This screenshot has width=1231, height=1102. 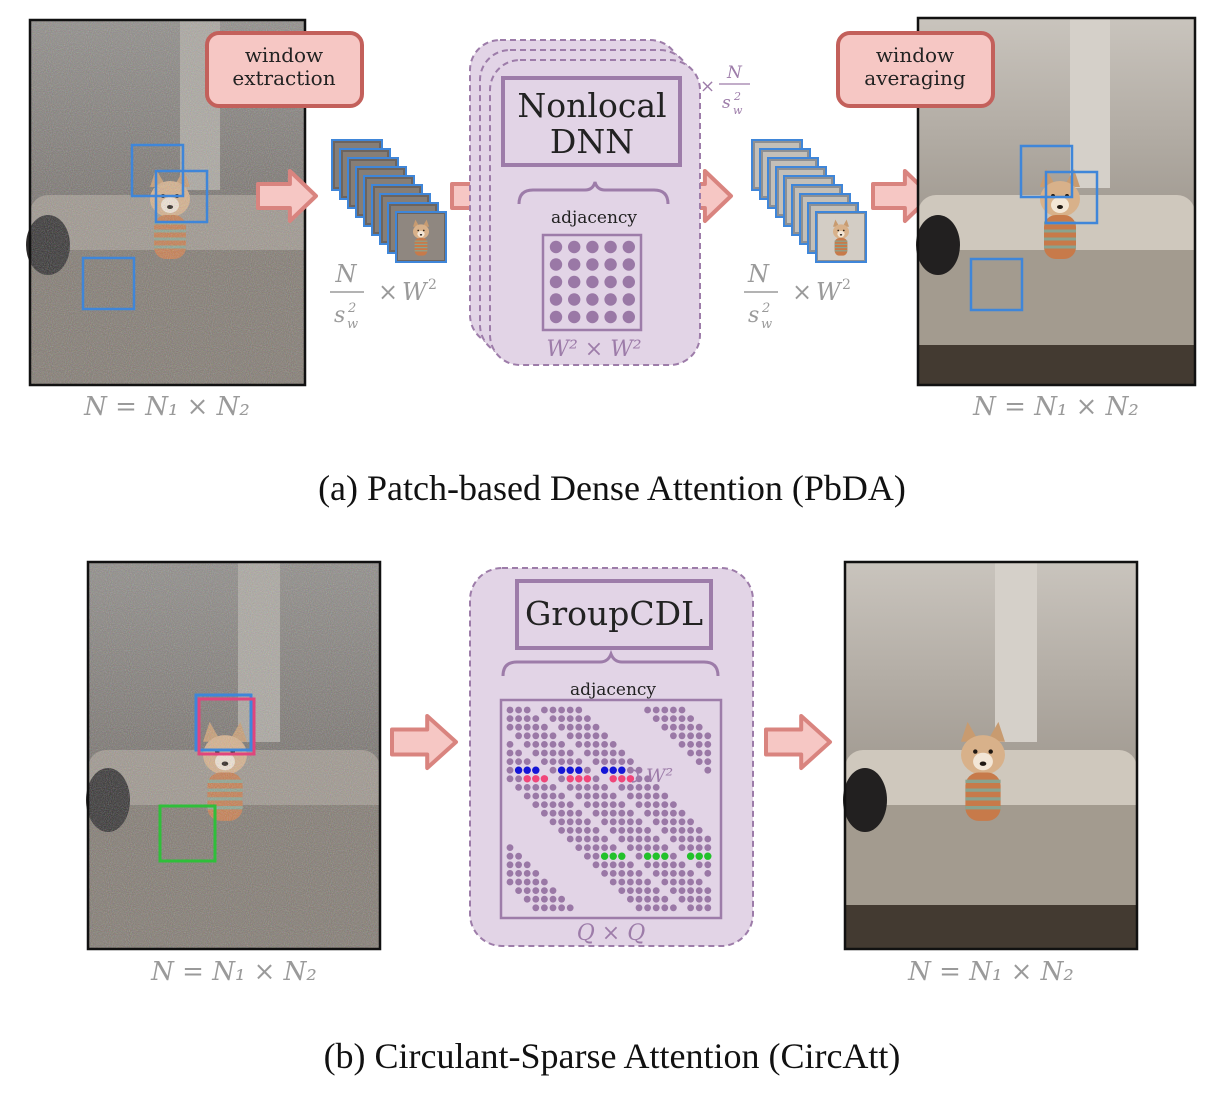 What do you see at coordinates (389, 201) in the screenshot?
I see `patch-stack-noisy` at bounding box center [389, 201].